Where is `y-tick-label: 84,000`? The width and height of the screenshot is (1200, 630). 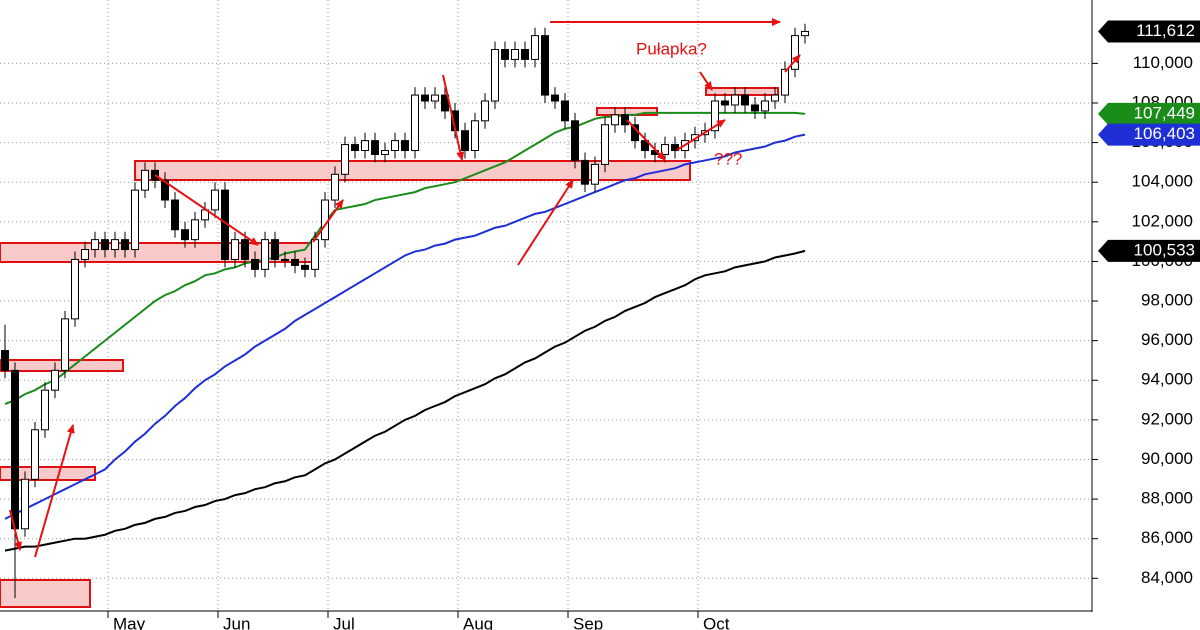
y-tick-label: 84,000 is located at coordinates (1167, 577).